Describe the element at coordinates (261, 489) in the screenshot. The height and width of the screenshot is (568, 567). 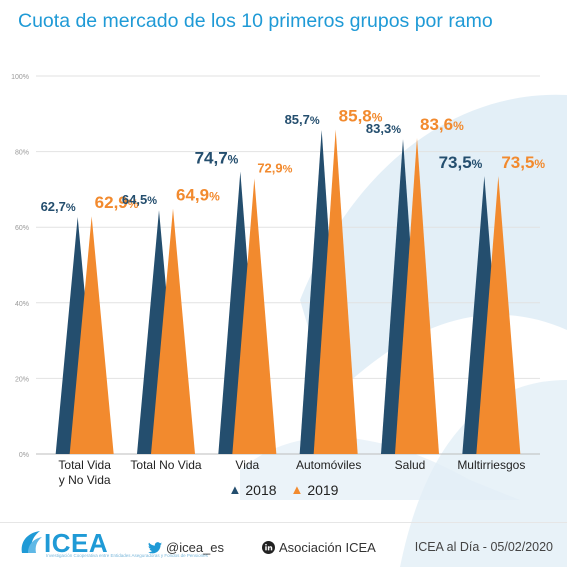
I see `legend-label: 2018` at that location.